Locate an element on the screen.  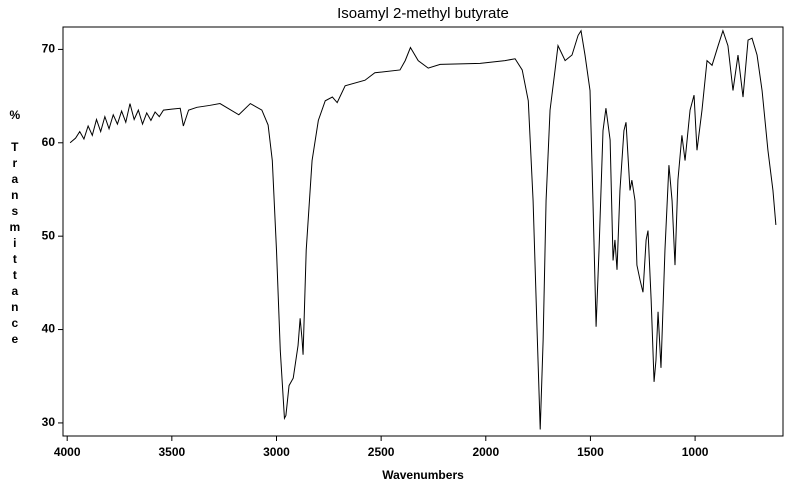
y-tick-label: 70 is located at coordinates (49, 49).